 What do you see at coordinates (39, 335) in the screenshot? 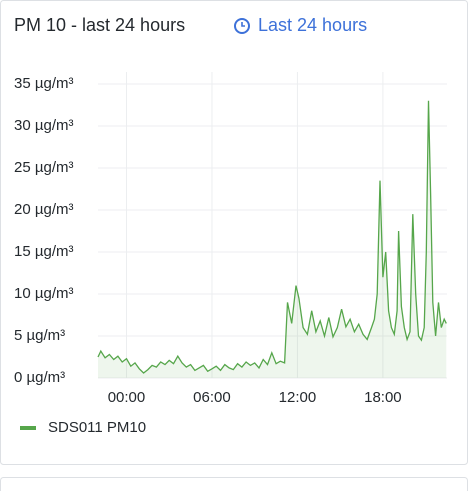
I see `y-tick-label: 5 µg/m³` at bounding box center [39, 335].